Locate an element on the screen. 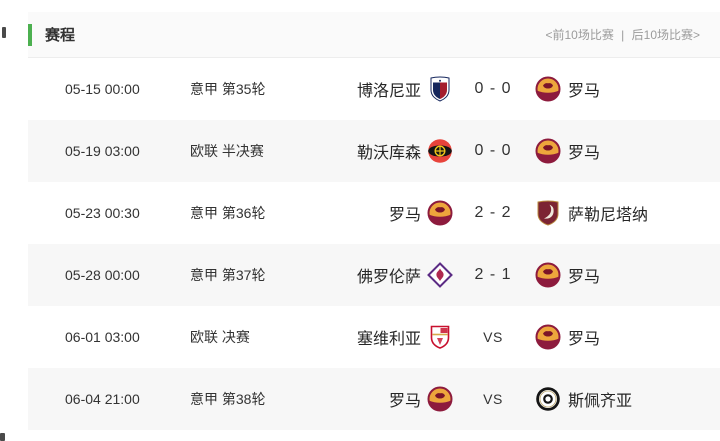  next-matches-link: 后10场比赛> is located at coordinates (665, 35).